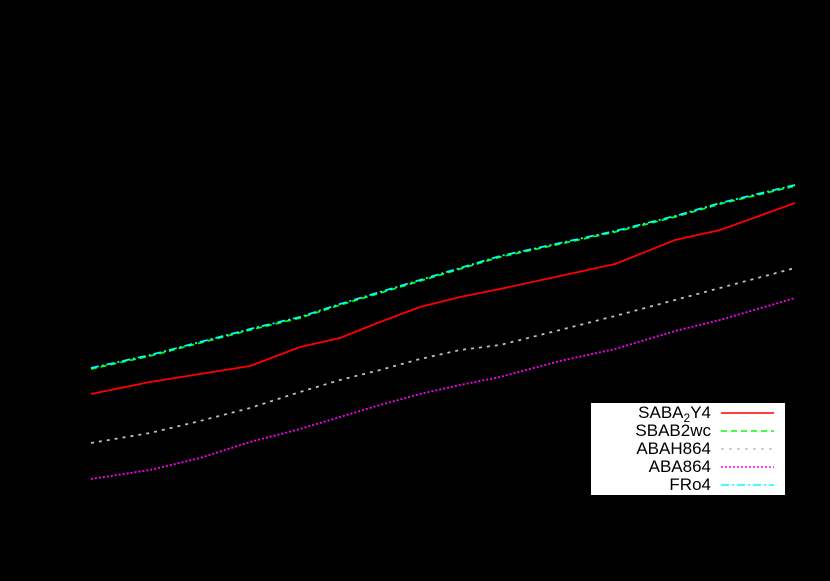 This screenshot has height=581, width=830. I want to click on legend-label: ABAH864, so click(673, 448).